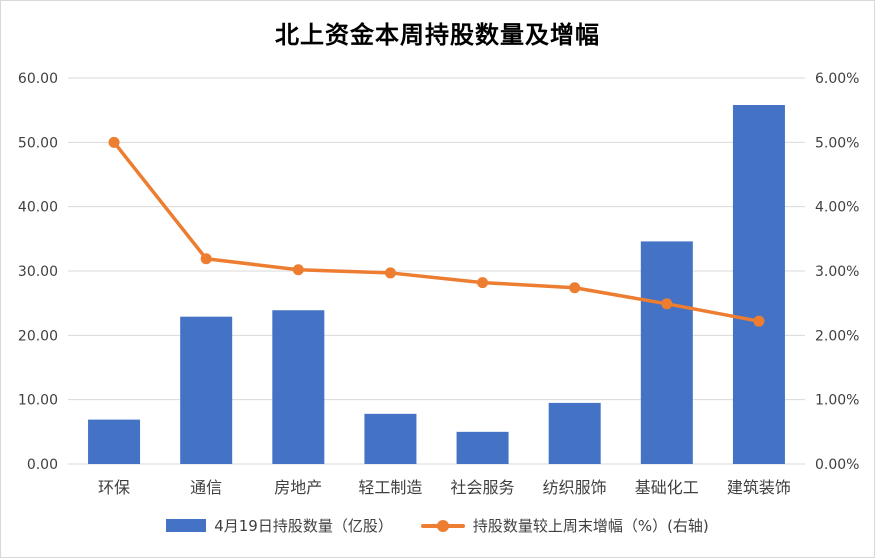 Image resolution: width=875 pixels, height=558 pixels. I want to click on right-tick-label: 0.00%, so click(837, 465).